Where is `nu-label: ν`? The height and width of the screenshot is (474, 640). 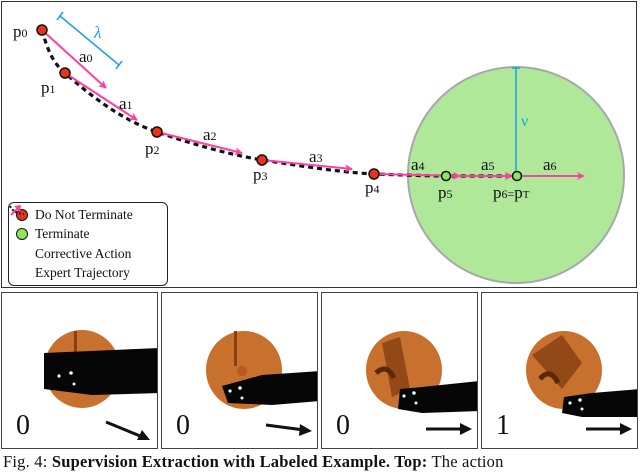 nu-label: ν is located at coordinates (524, 121).